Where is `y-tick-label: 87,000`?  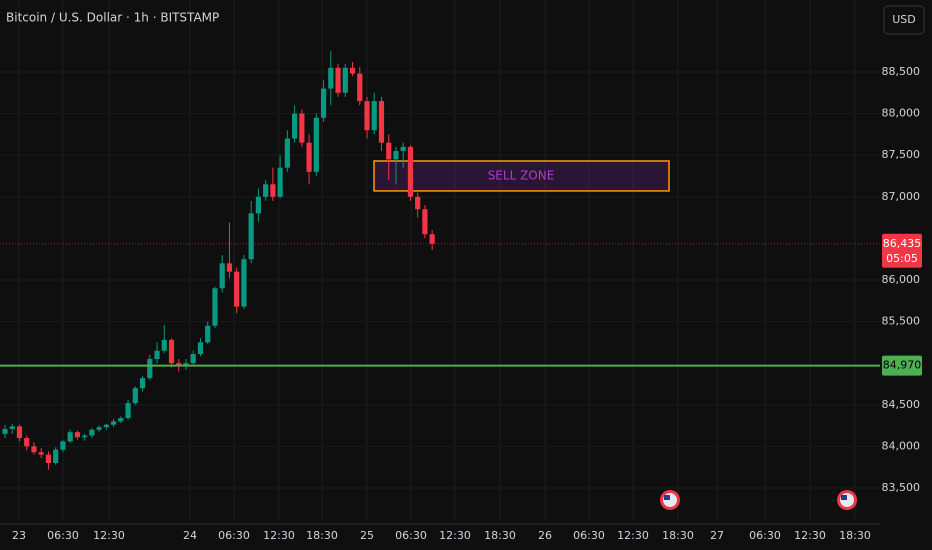
y-tick-label: 87,000 is located at coordinates (901, 196).